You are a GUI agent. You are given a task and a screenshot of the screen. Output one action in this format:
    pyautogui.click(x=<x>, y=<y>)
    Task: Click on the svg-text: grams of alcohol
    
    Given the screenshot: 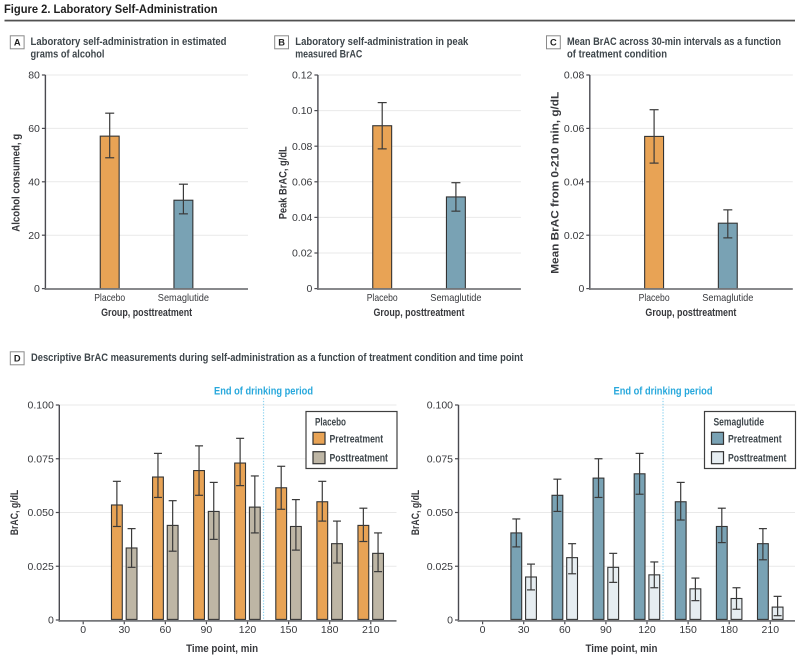 What is the action you would take?
    pyautogui.click(x=68, y=55)
    